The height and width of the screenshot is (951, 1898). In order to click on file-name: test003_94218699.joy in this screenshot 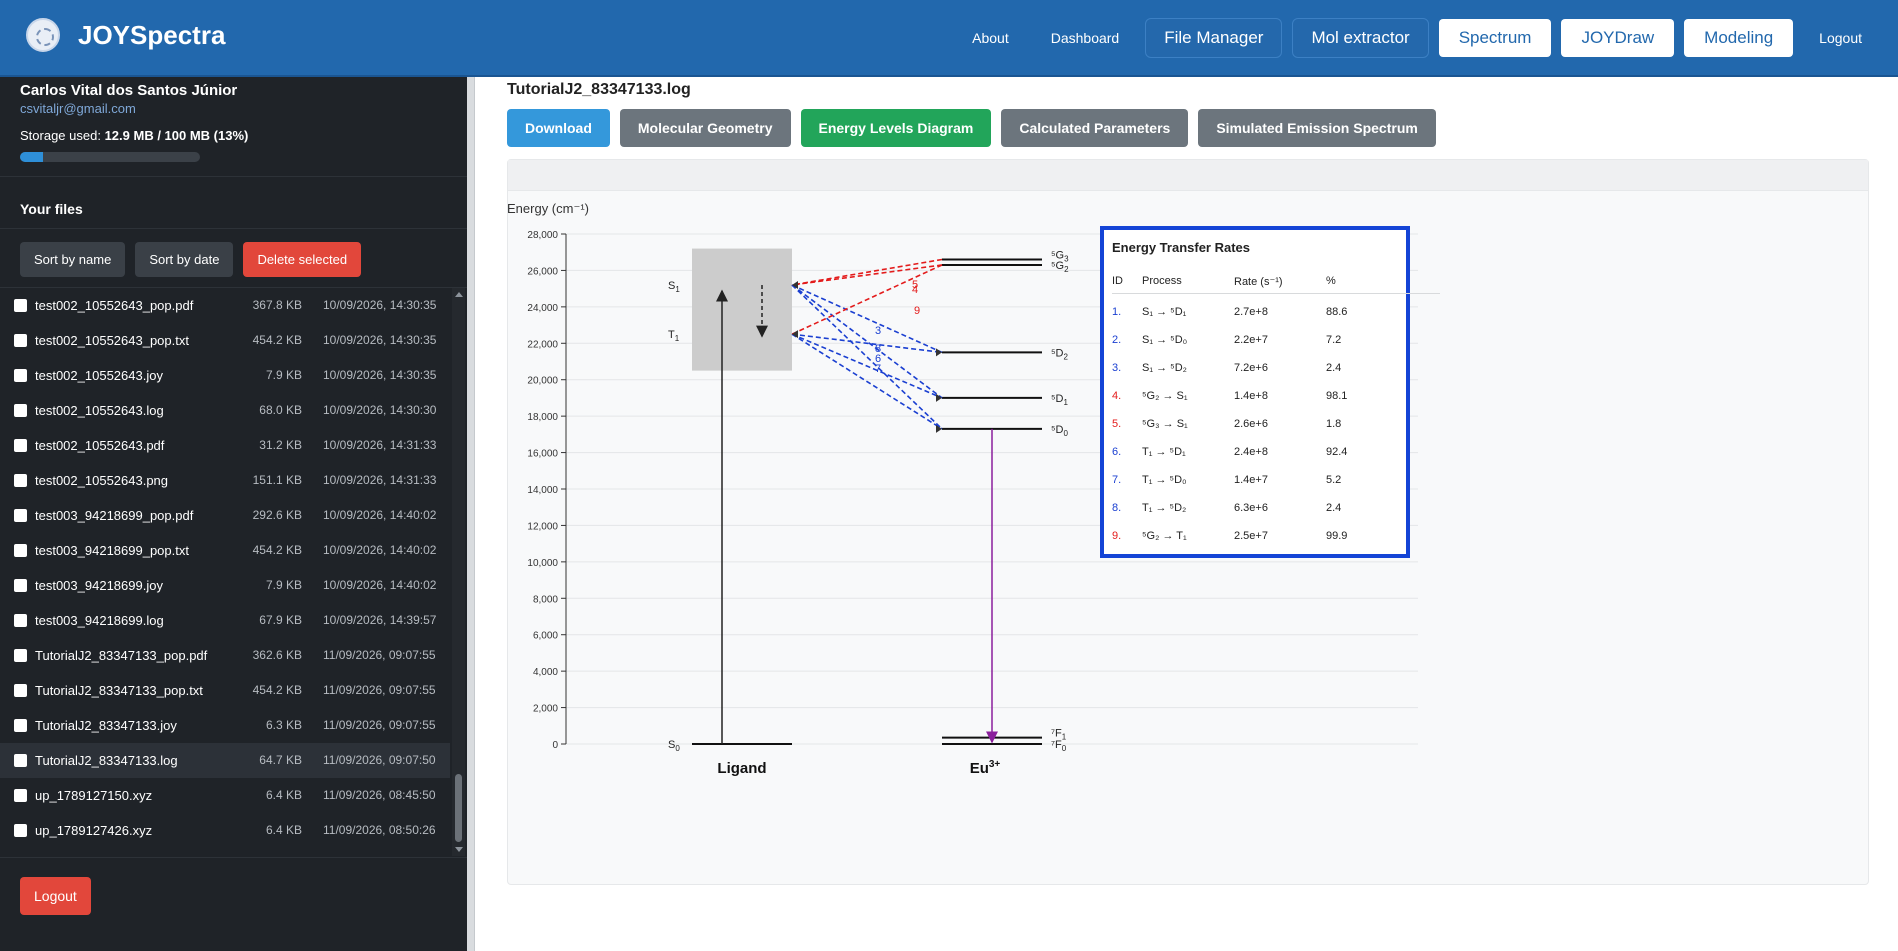, I will do `click(99, 585)`.